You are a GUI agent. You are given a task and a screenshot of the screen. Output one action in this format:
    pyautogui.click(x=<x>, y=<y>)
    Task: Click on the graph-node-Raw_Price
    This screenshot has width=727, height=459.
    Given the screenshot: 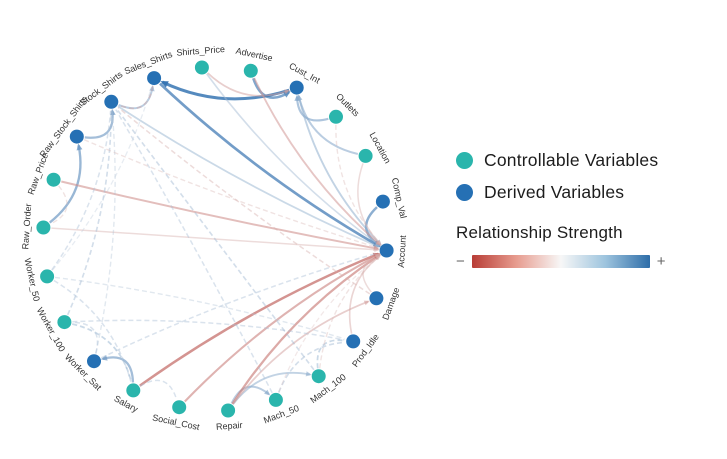 What is the action you would take?
    pyautogui.click(x=53, y=179)
    